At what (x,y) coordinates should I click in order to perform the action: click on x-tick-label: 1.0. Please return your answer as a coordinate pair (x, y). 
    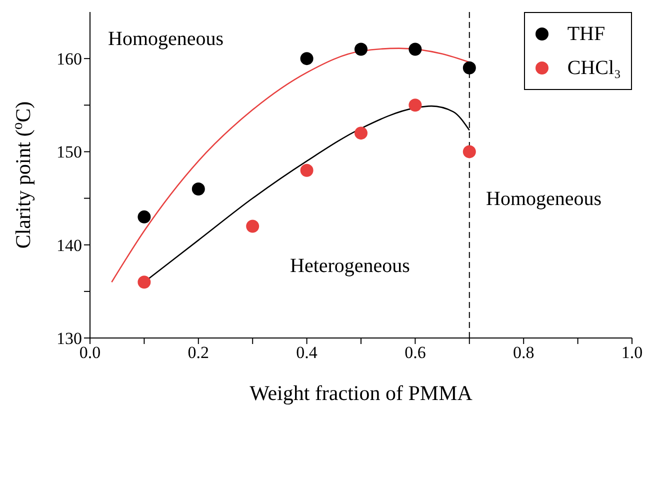
    Looking at the image, I should click on (632, 352).